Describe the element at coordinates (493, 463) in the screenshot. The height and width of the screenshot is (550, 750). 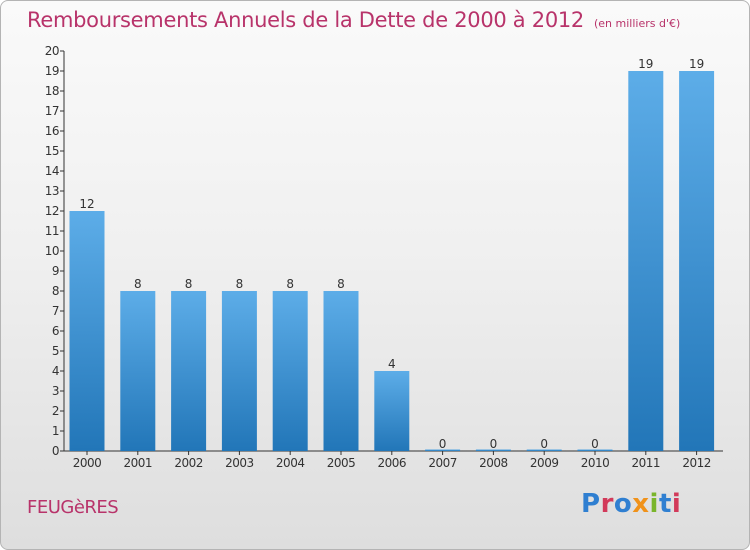
I see `x-tick-label: 2008` at that location.